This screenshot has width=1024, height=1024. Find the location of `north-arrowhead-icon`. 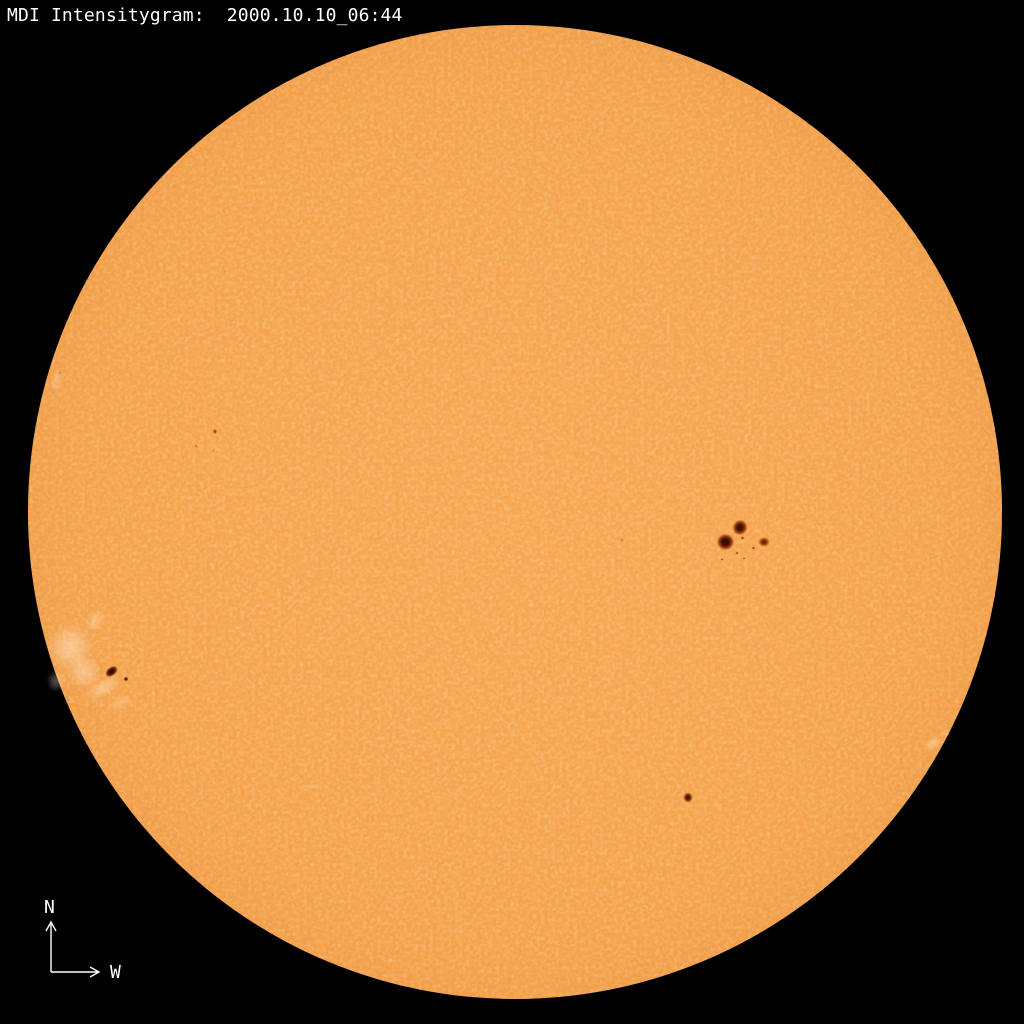

north-arrowhead-icon is located at coordinates (51, 926).